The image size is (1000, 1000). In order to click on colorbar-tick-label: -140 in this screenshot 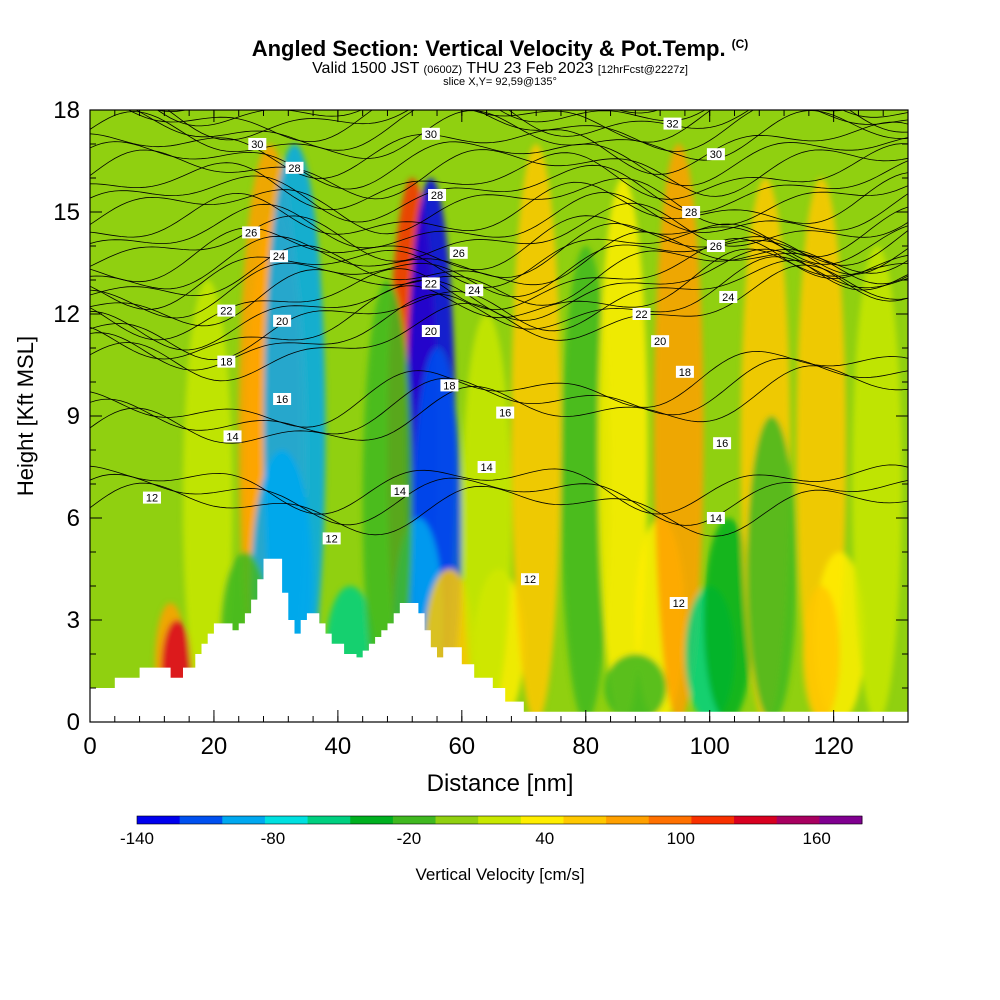, I will do `click(137, 838)`.